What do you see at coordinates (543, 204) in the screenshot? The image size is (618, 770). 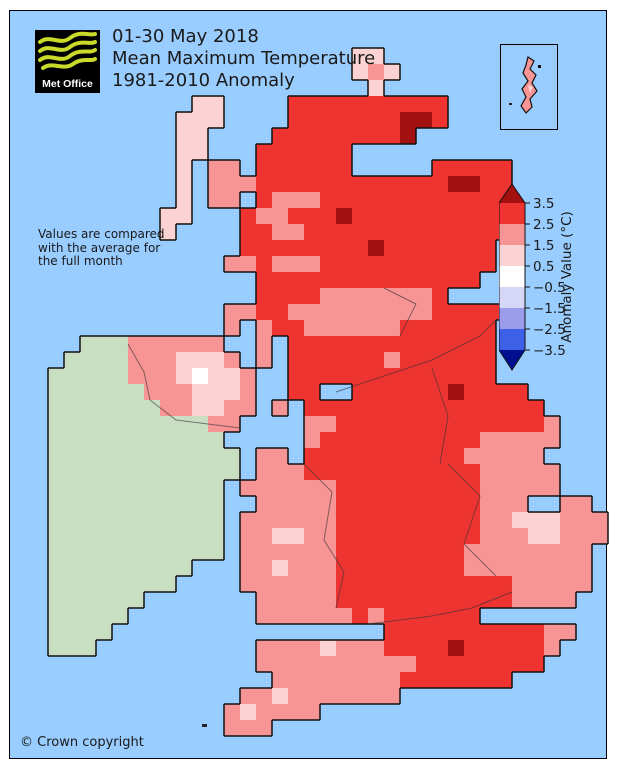 I see `legend-tick-label: 3.5` at bounding box center [543, 204].